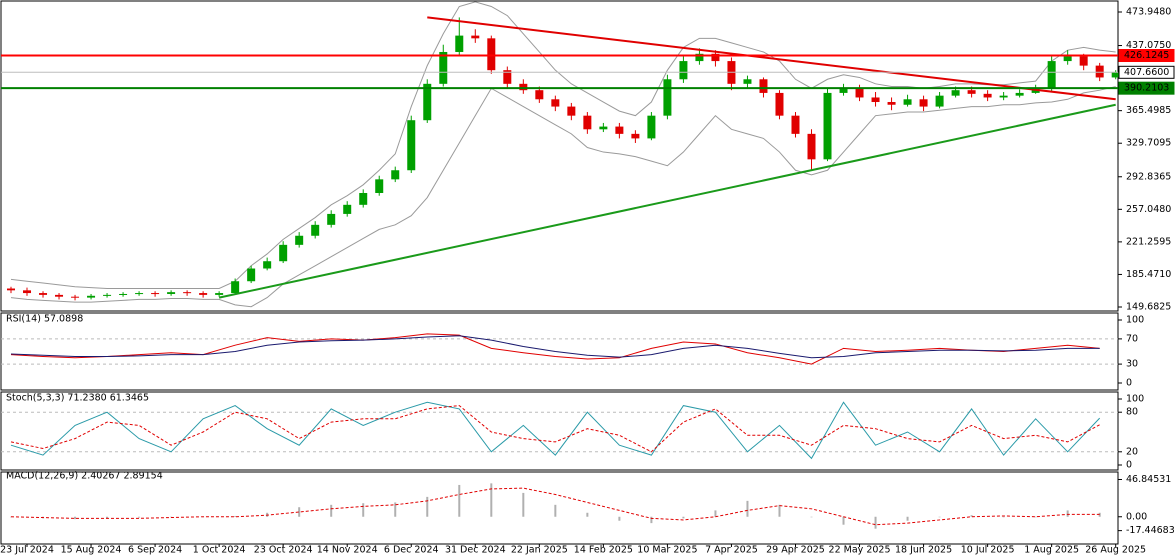 The height and width of the screenshot is (556, 1175). I want to click on x-tick-label: 6 Sep 2024, so click(155, 550).